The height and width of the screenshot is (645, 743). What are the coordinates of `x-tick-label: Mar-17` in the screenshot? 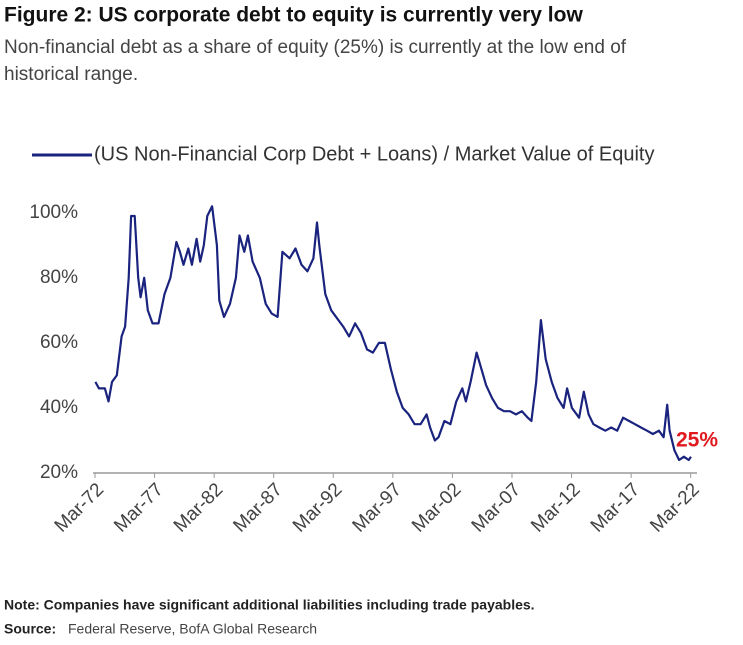 It's located at (615, 507).